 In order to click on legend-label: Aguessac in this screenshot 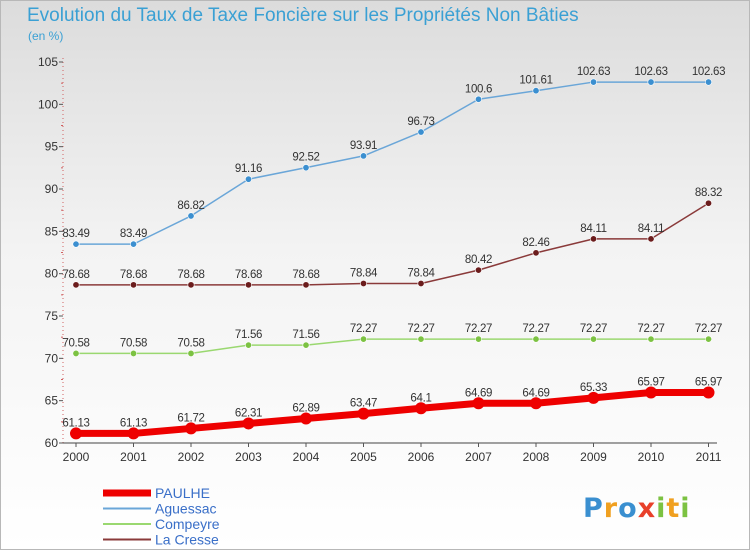, I will do `click(185, 509)`.